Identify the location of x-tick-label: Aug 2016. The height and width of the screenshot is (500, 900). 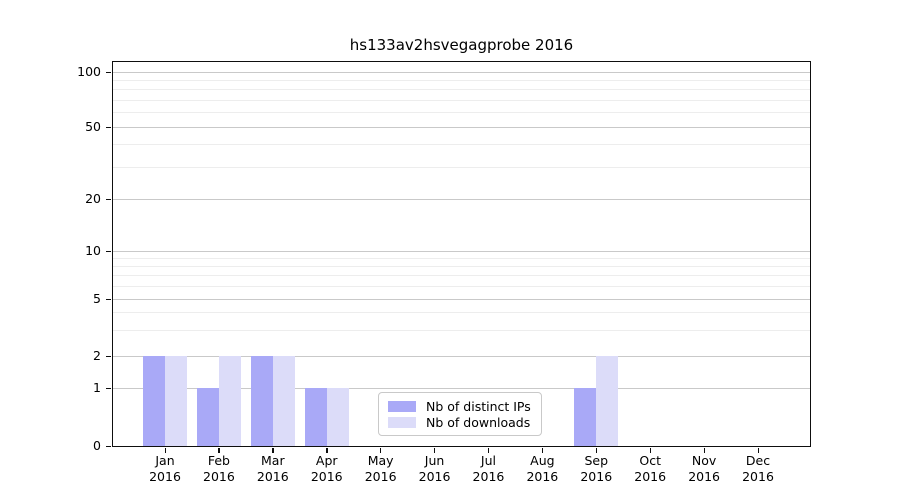
(542, 468).